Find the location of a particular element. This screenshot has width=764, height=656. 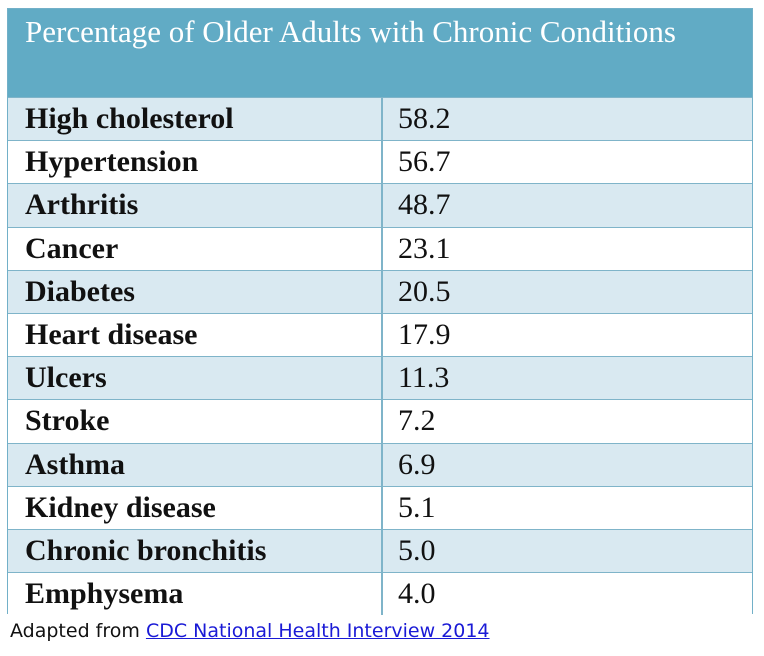

table-row: Arthritis 48.7 is located at coordinates (380, 205).